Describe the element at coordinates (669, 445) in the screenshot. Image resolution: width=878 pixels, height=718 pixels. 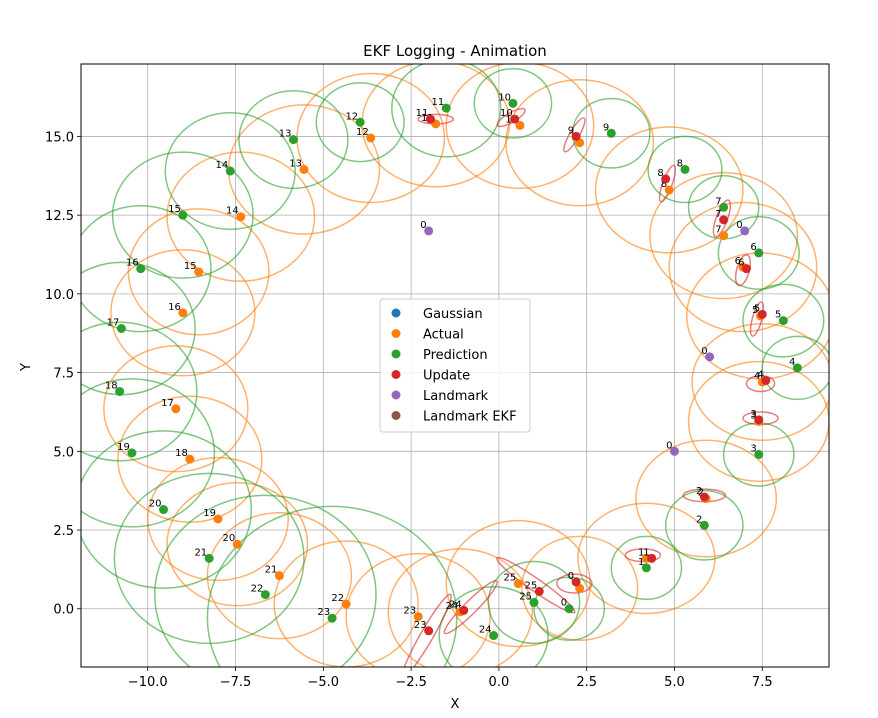
I see `landmark-label-3: 0` at that location.